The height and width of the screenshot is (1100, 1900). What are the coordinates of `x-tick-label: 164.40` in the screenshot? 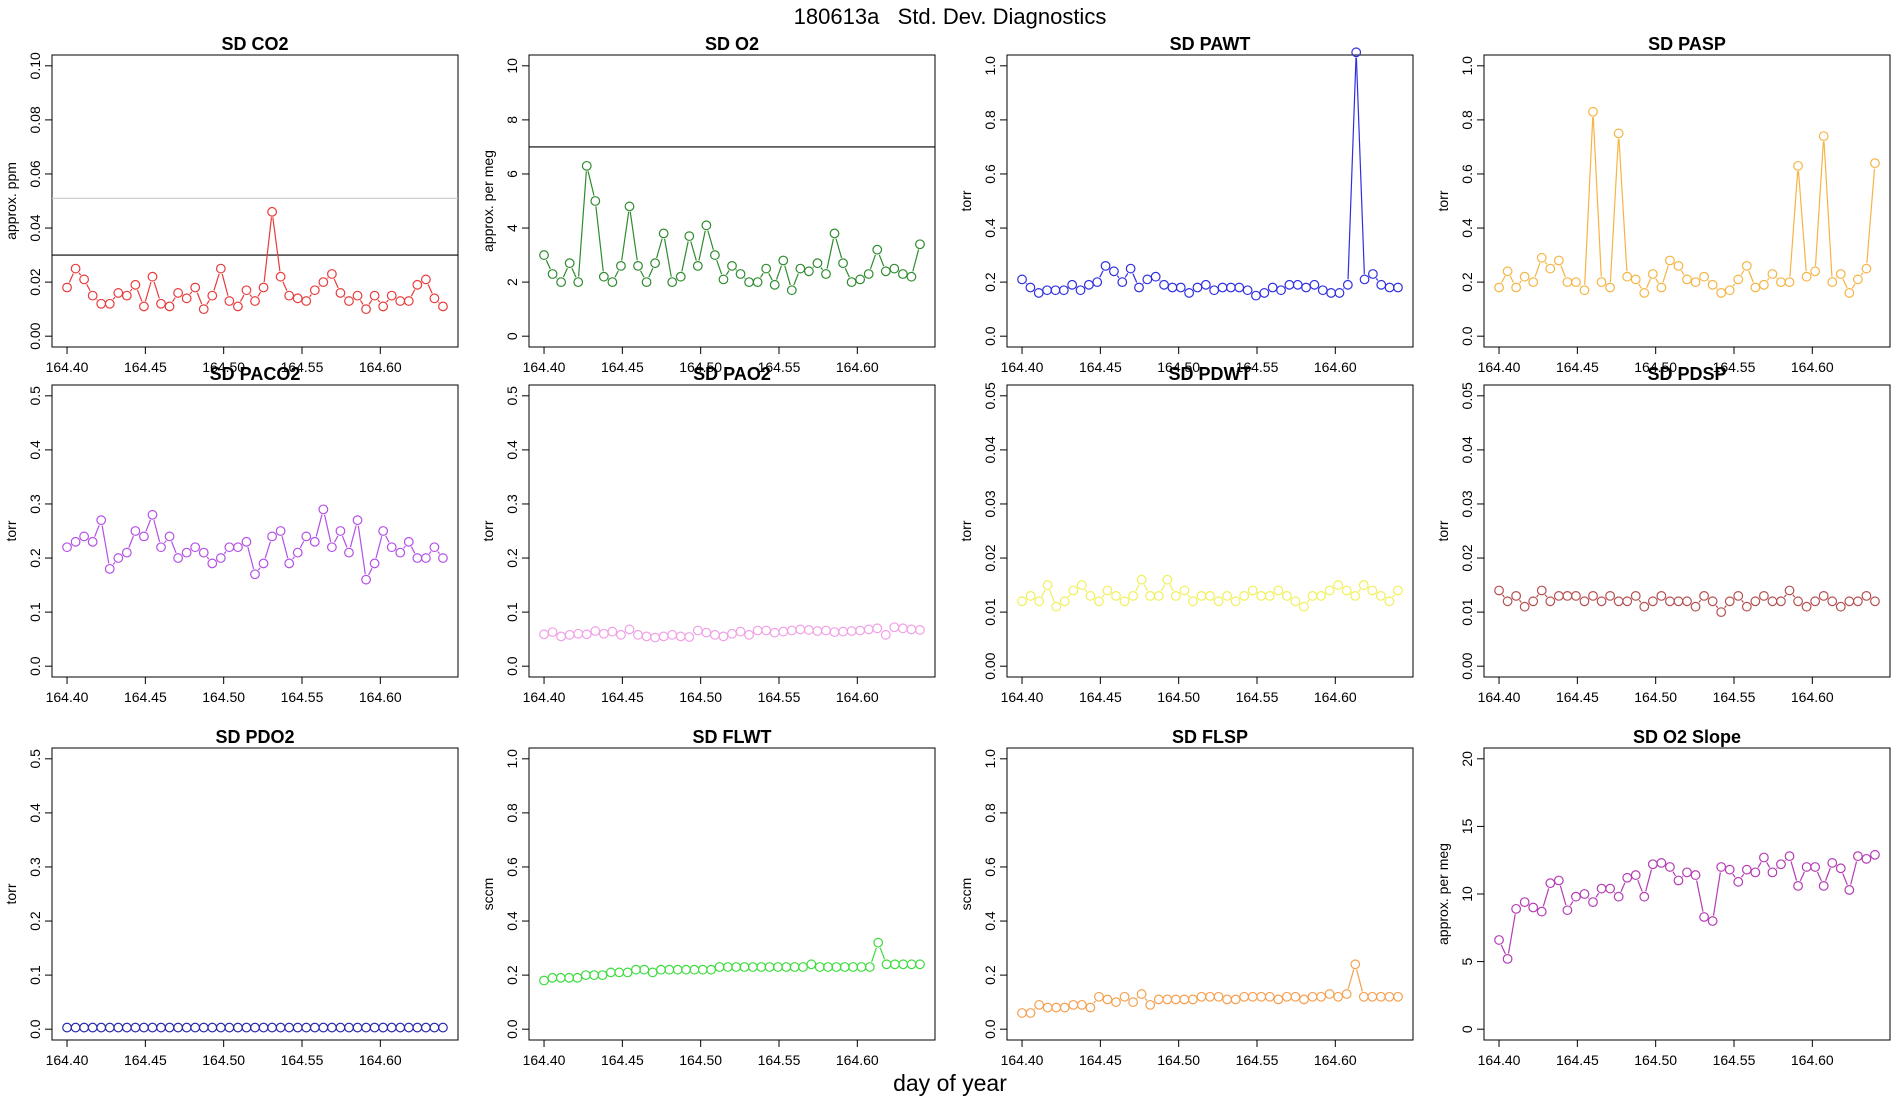 It's located at (67, 367).